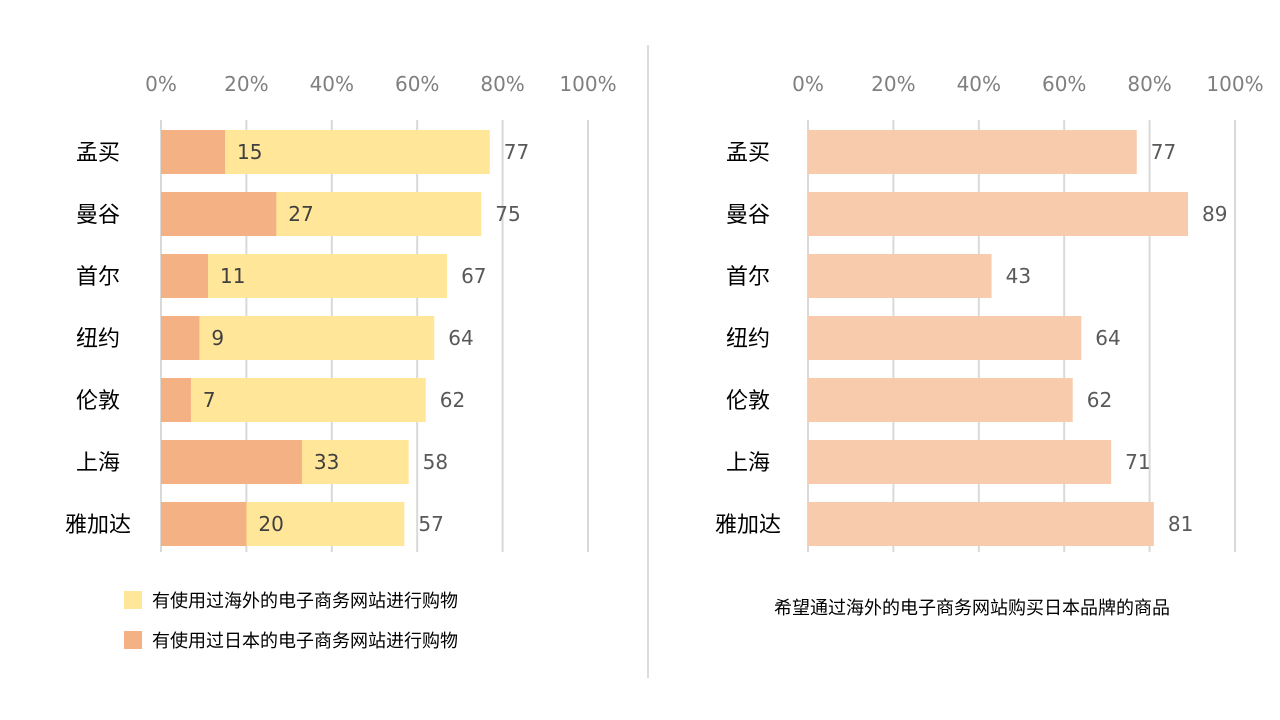 This screenshot has width=1280, height=720. I want to click on legend-swatch-overseas-ec, so click(133, 600).